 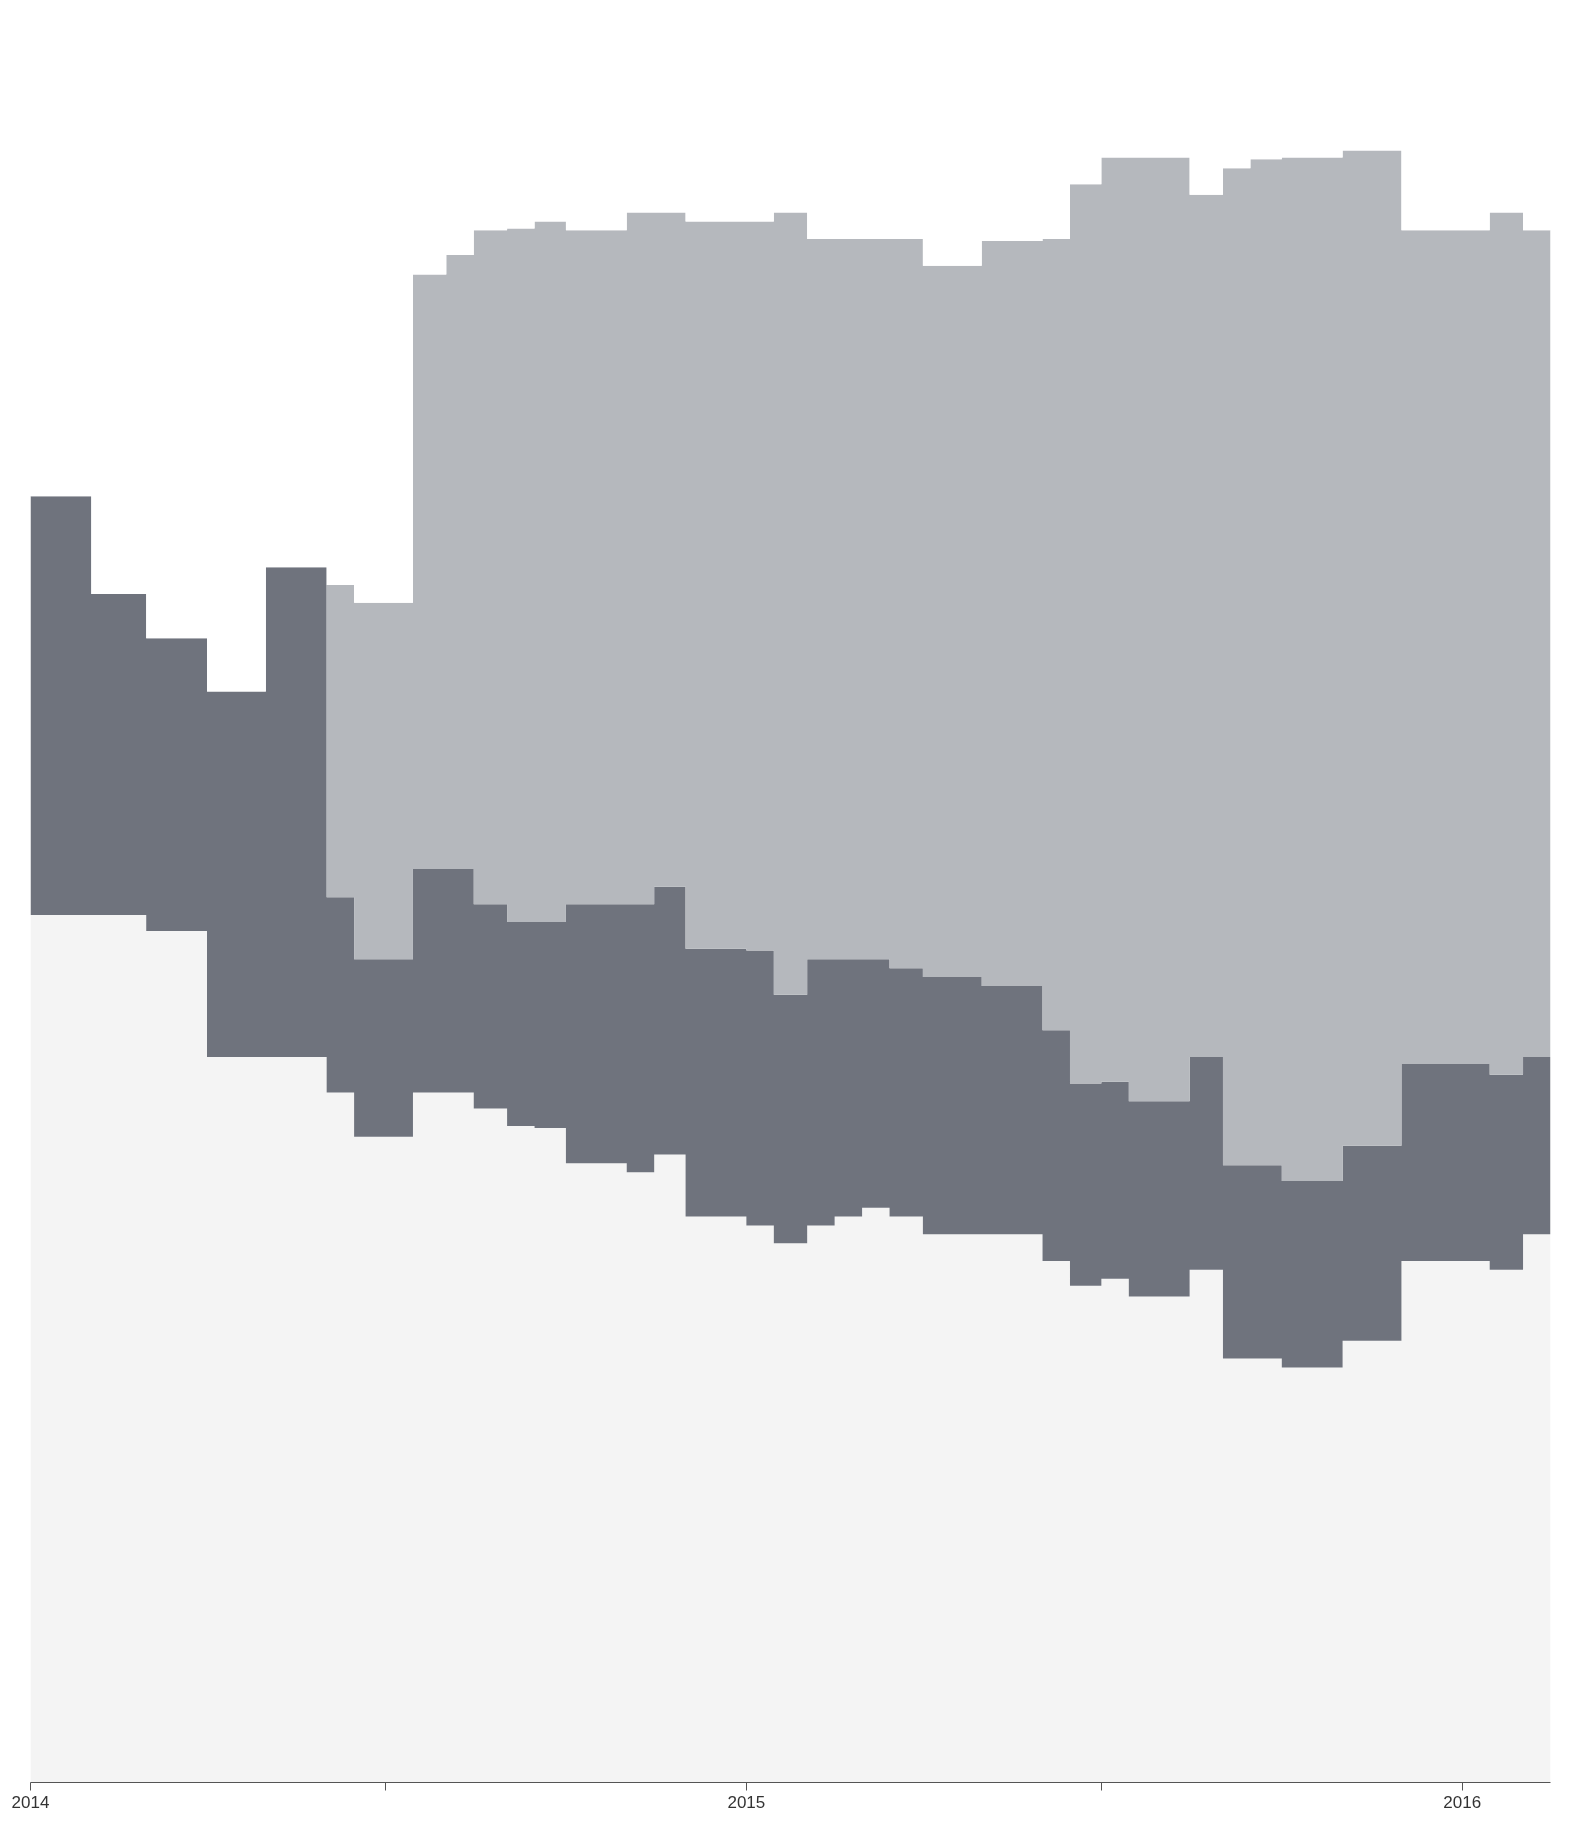 What do you see at coordinates (1462, 1802) in the screenshot?
I see `x-tick-label: 2016` at bounding box center [1462, 1802].